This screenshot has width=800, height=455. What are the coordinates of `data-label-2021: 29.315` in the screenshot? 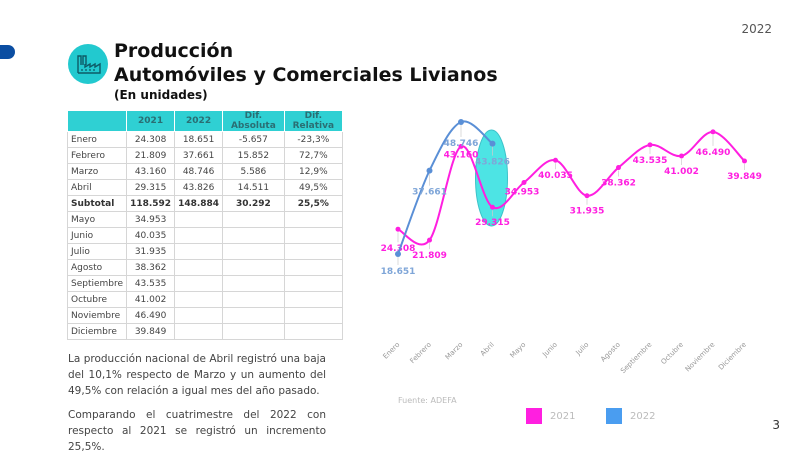 It's located at (492, 223).